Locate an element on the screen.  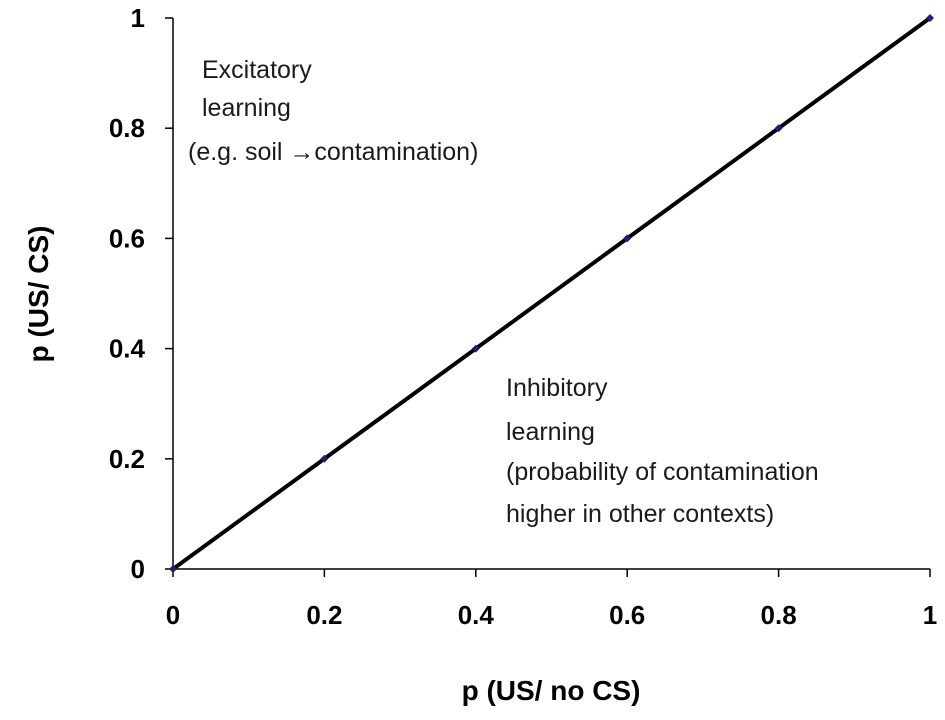
x-tick-label: 0.4 is located at coordinates (476, 615).